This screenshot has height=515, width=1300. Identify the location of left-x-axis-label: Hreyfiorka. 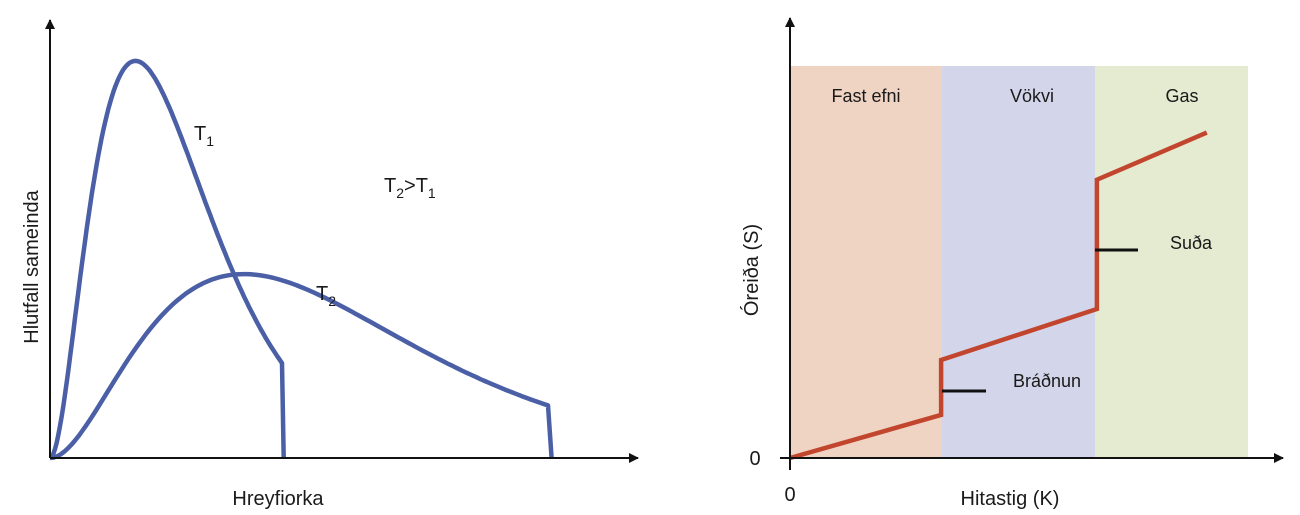
(278, 499).